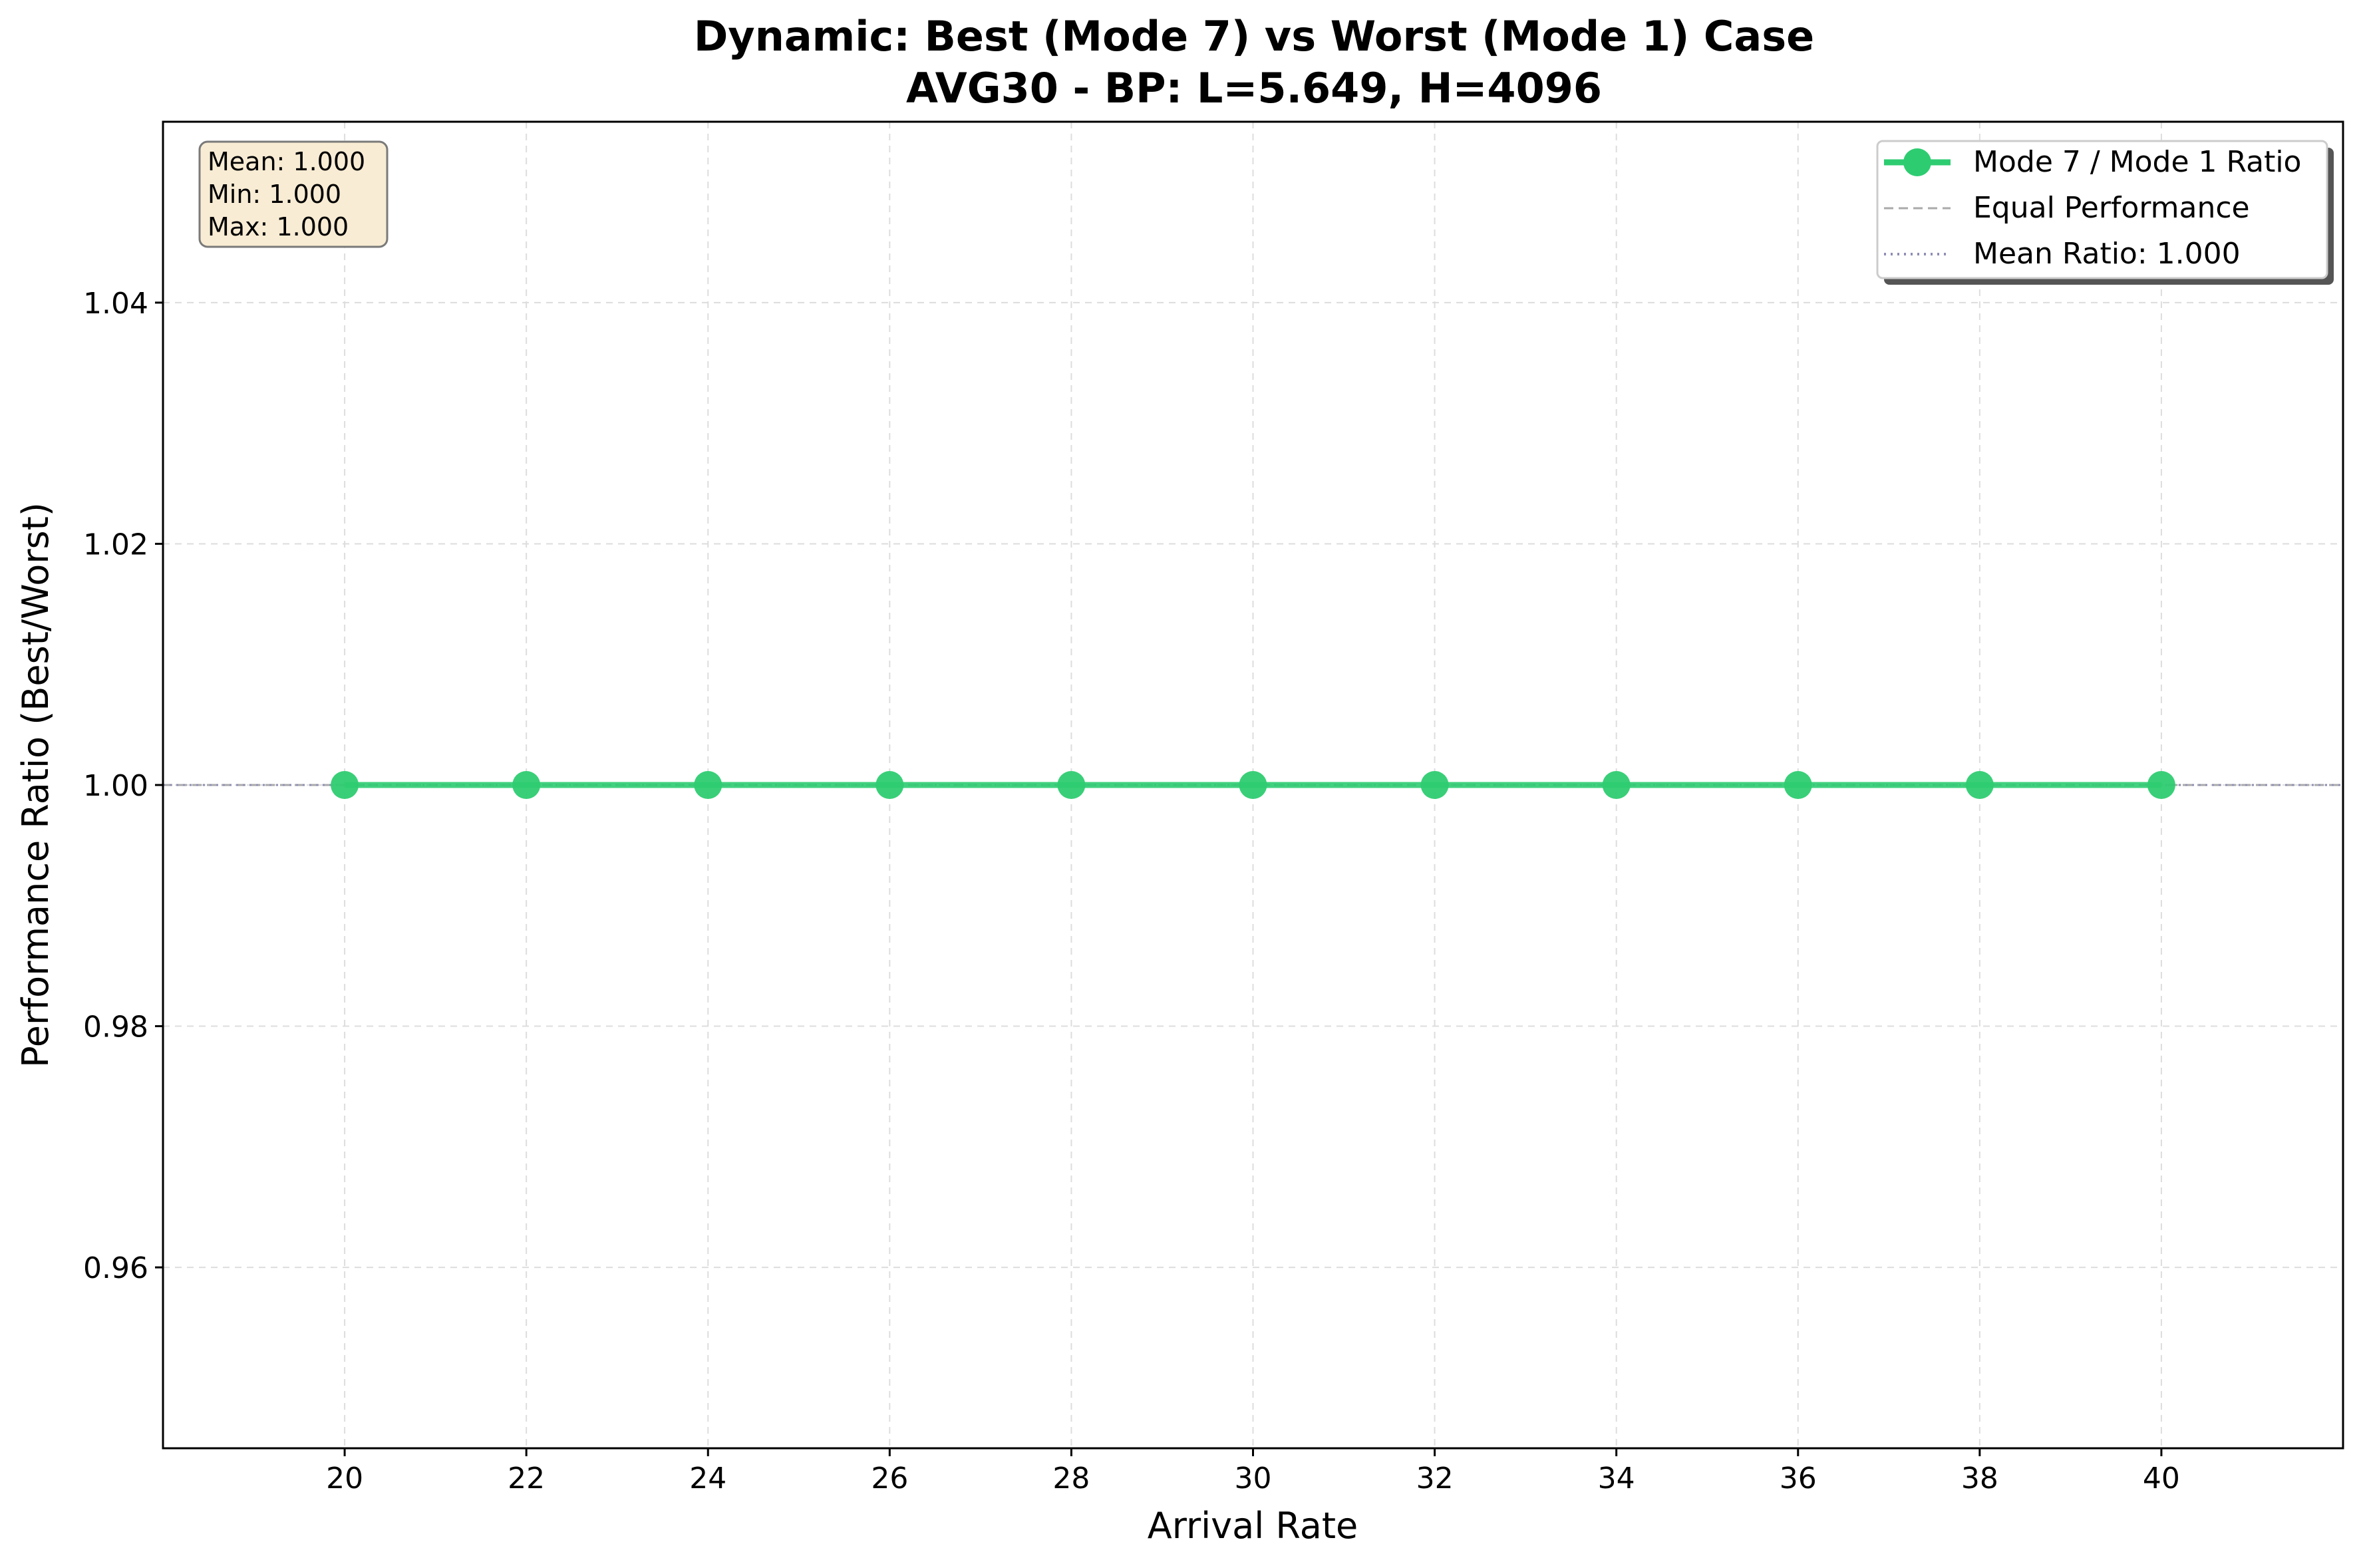  Describe the element at coordinates (274, 194) in the screenshot. I see `stats-min: Min: 1.000` at that location.